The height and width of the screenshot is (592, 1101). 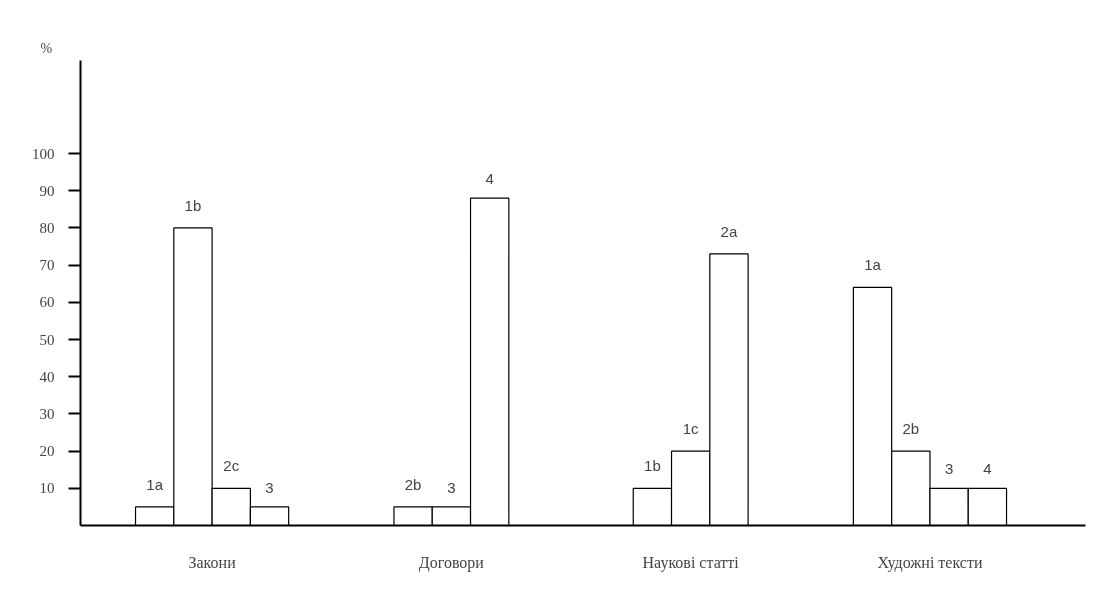 I want to click on y-tick-label: 50, so click(x=47, y=339).